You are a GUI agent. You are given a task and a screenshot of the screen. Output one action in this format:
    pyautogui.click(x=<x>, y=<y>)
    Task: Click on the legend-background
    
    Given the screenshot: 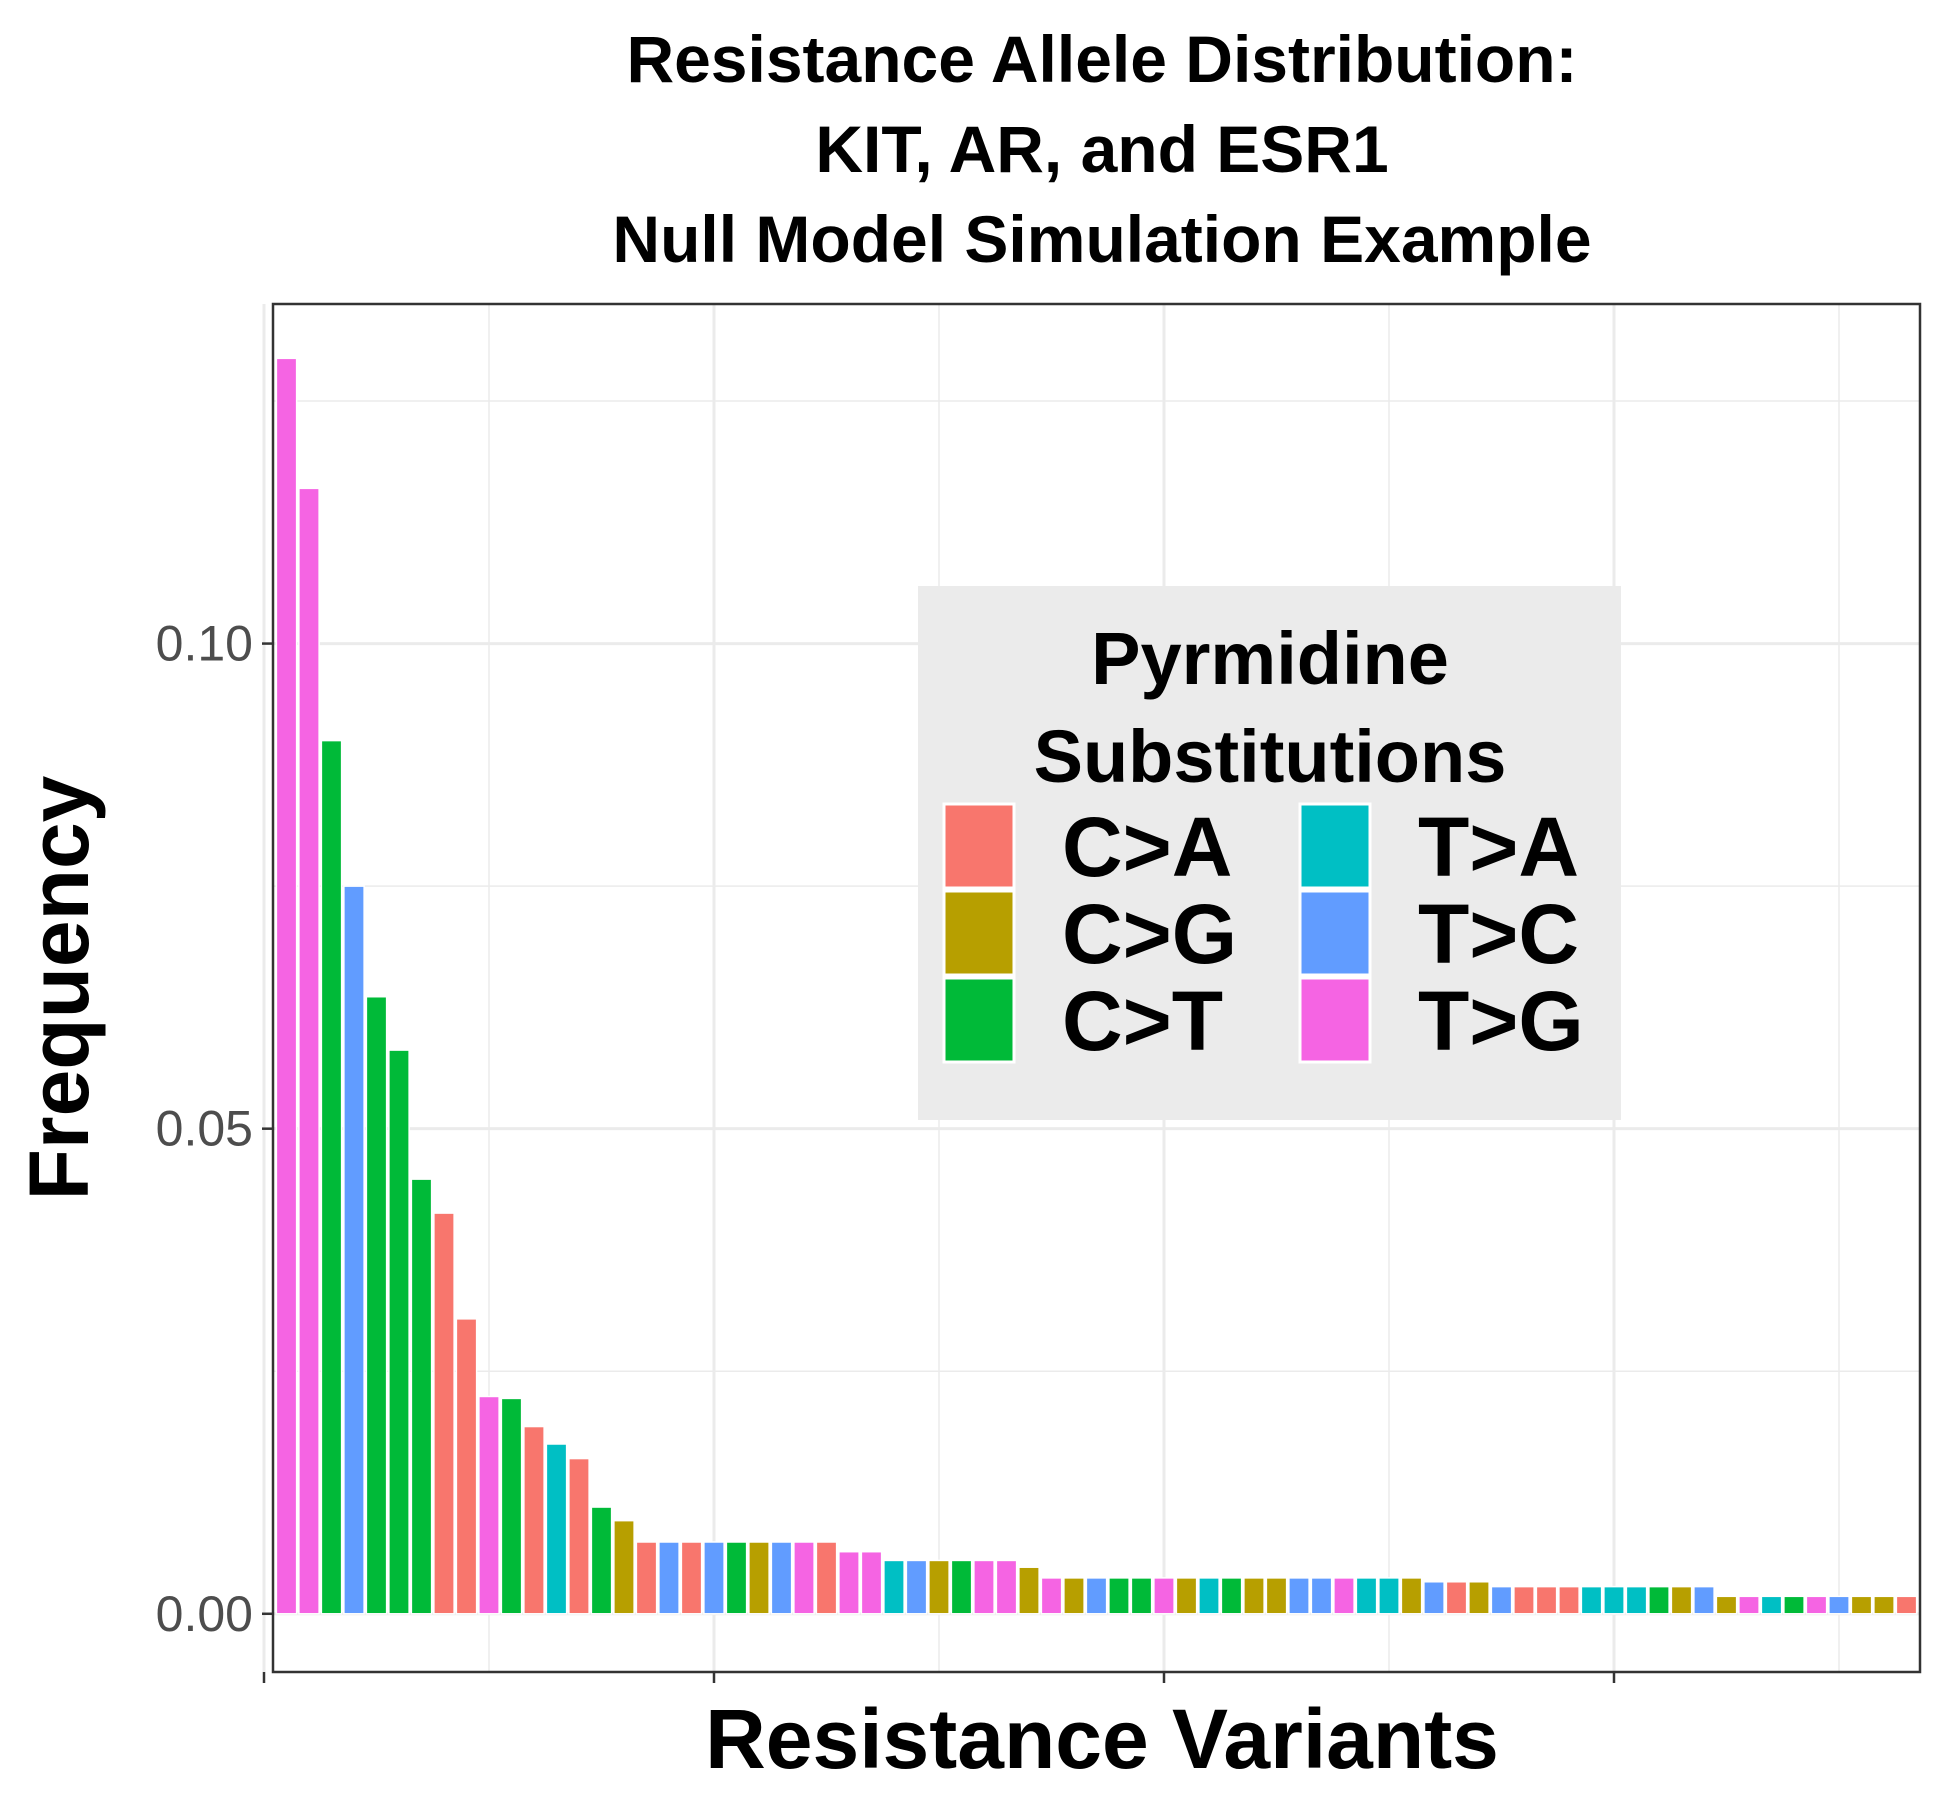 What is the action you would take?
    pyautogui.click(x=1269, y=853)
    